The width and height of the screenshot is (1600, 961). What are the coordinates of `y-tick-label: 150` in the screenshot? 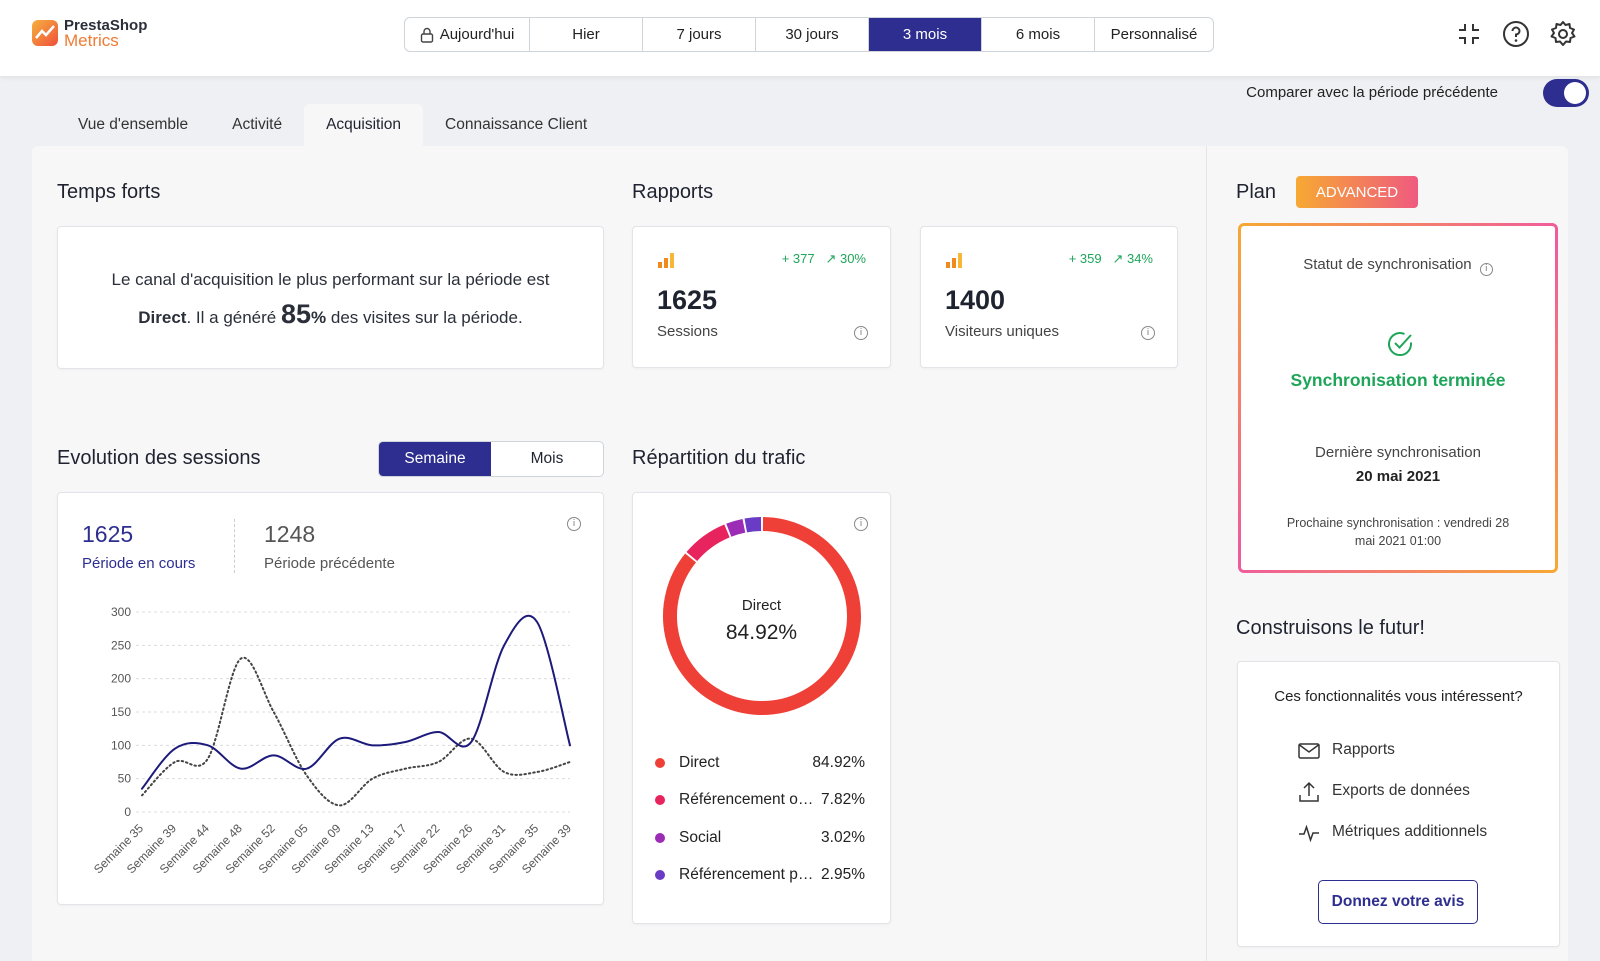 It's located at (121, 712).